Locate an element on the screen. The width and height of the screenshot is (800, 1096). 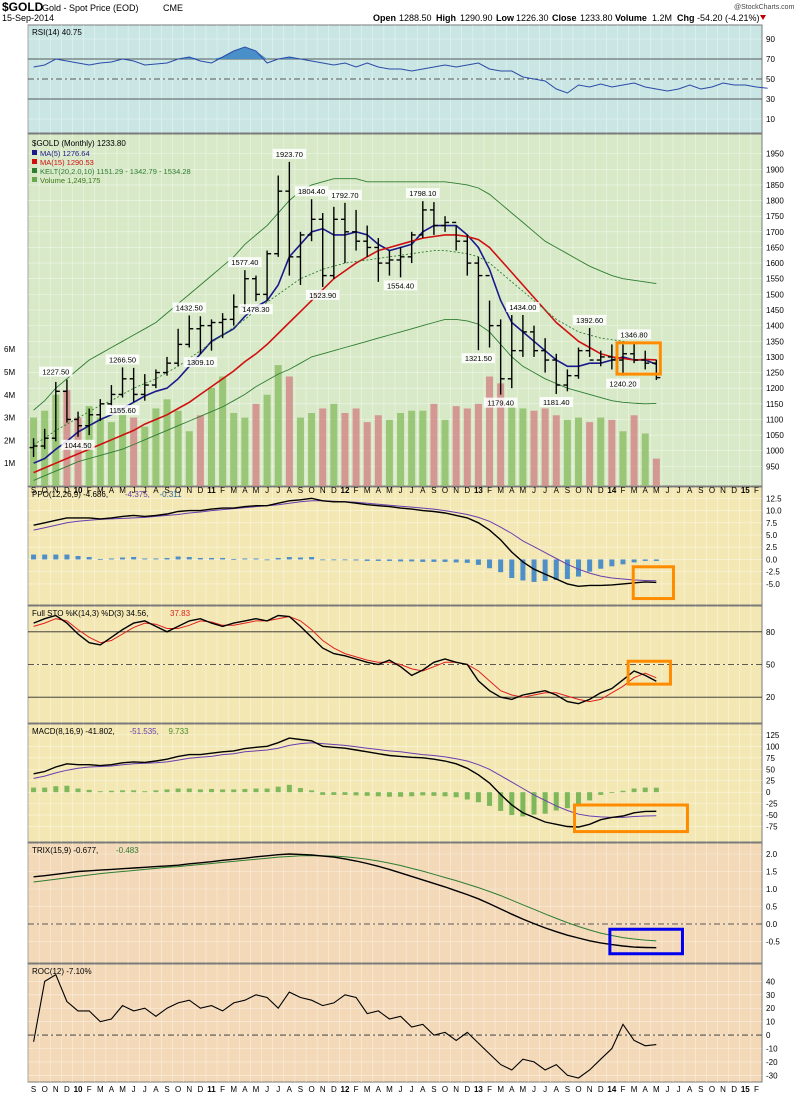
y-tick-label: 0 is located at coordinates (768, 792).